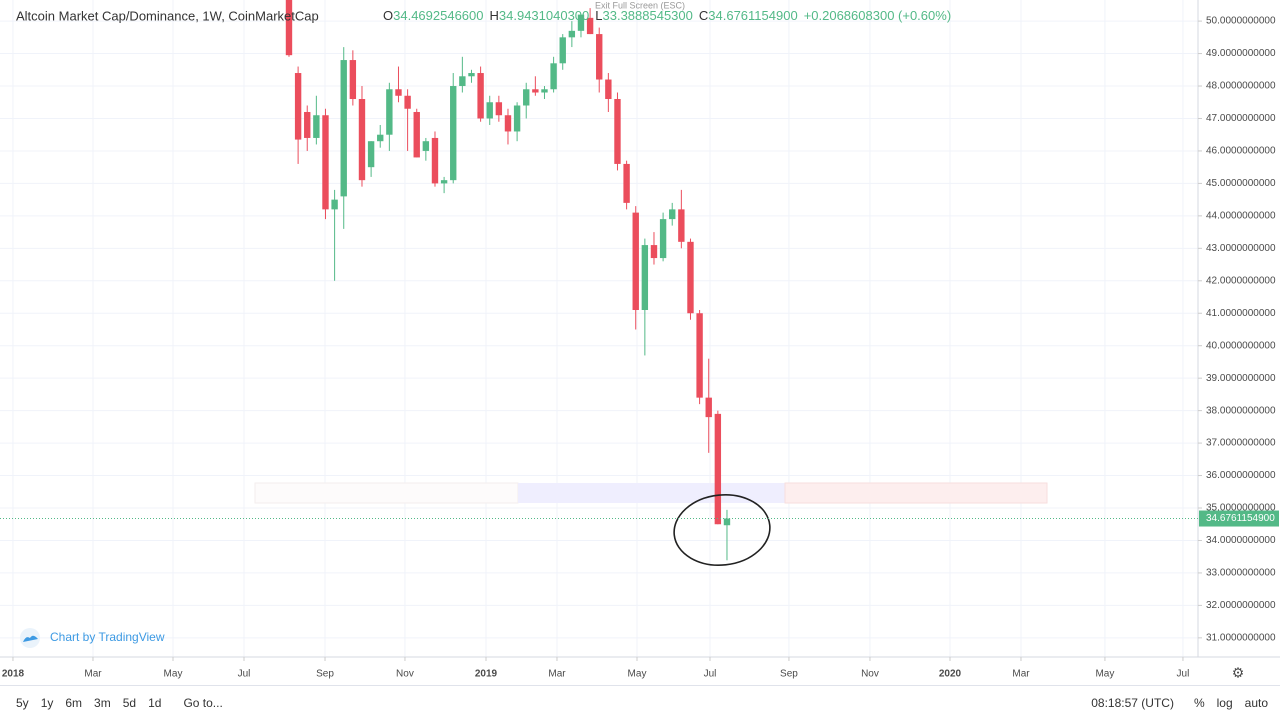 The image size is (1280, 719). What do you see at coordinates (1241, 280) in the screenshot?
I see `y-tick-label: 42.0000000000` at bounding box center [1241, 280].